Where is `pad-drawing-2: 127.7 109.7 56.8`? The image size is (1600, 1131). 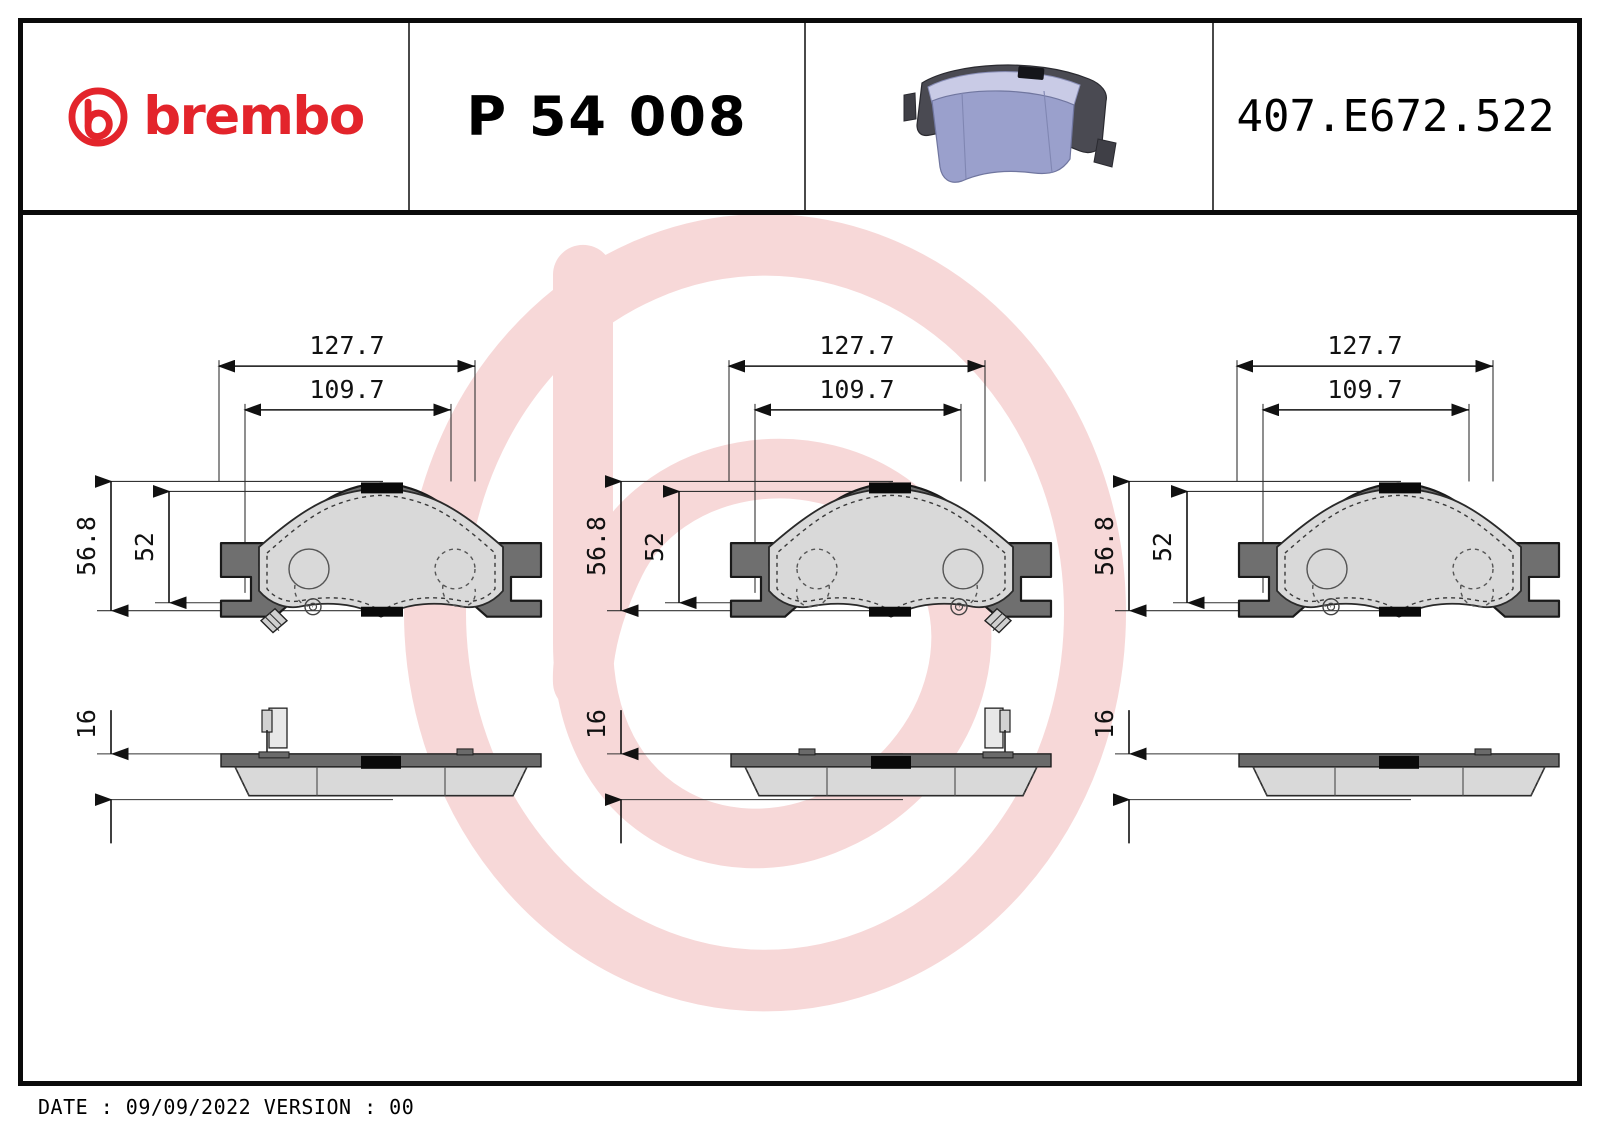
pad-drawing-2: 127.7 109.7 56.8 is located at coordinates (817, 587).